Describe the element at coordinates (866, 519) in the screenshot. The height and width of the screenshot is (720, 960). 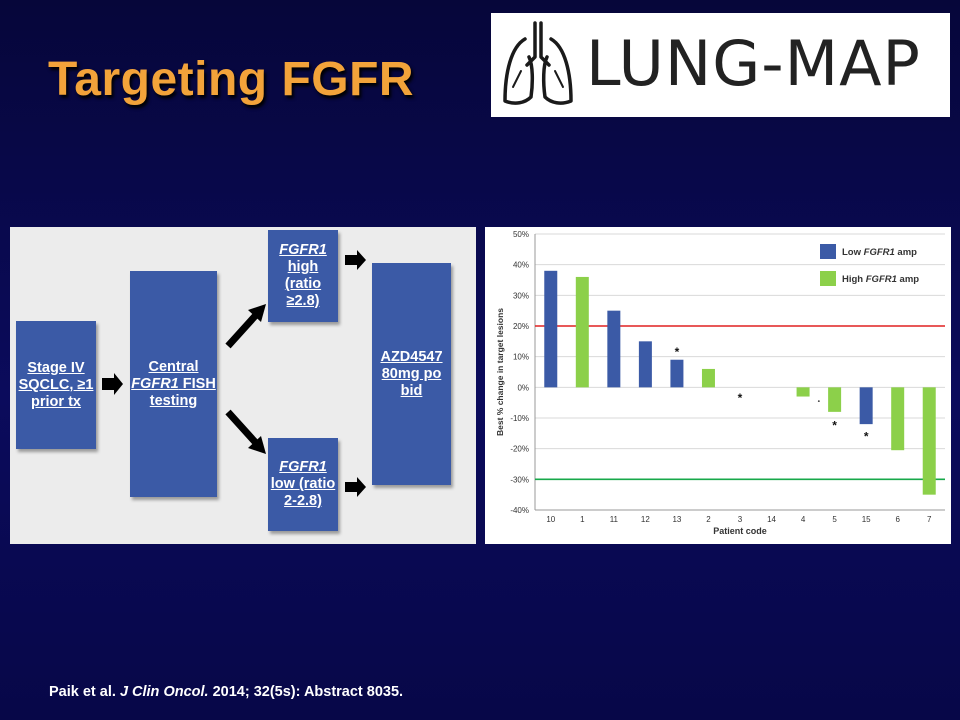
I see `x-tick-label: 15` at that location.